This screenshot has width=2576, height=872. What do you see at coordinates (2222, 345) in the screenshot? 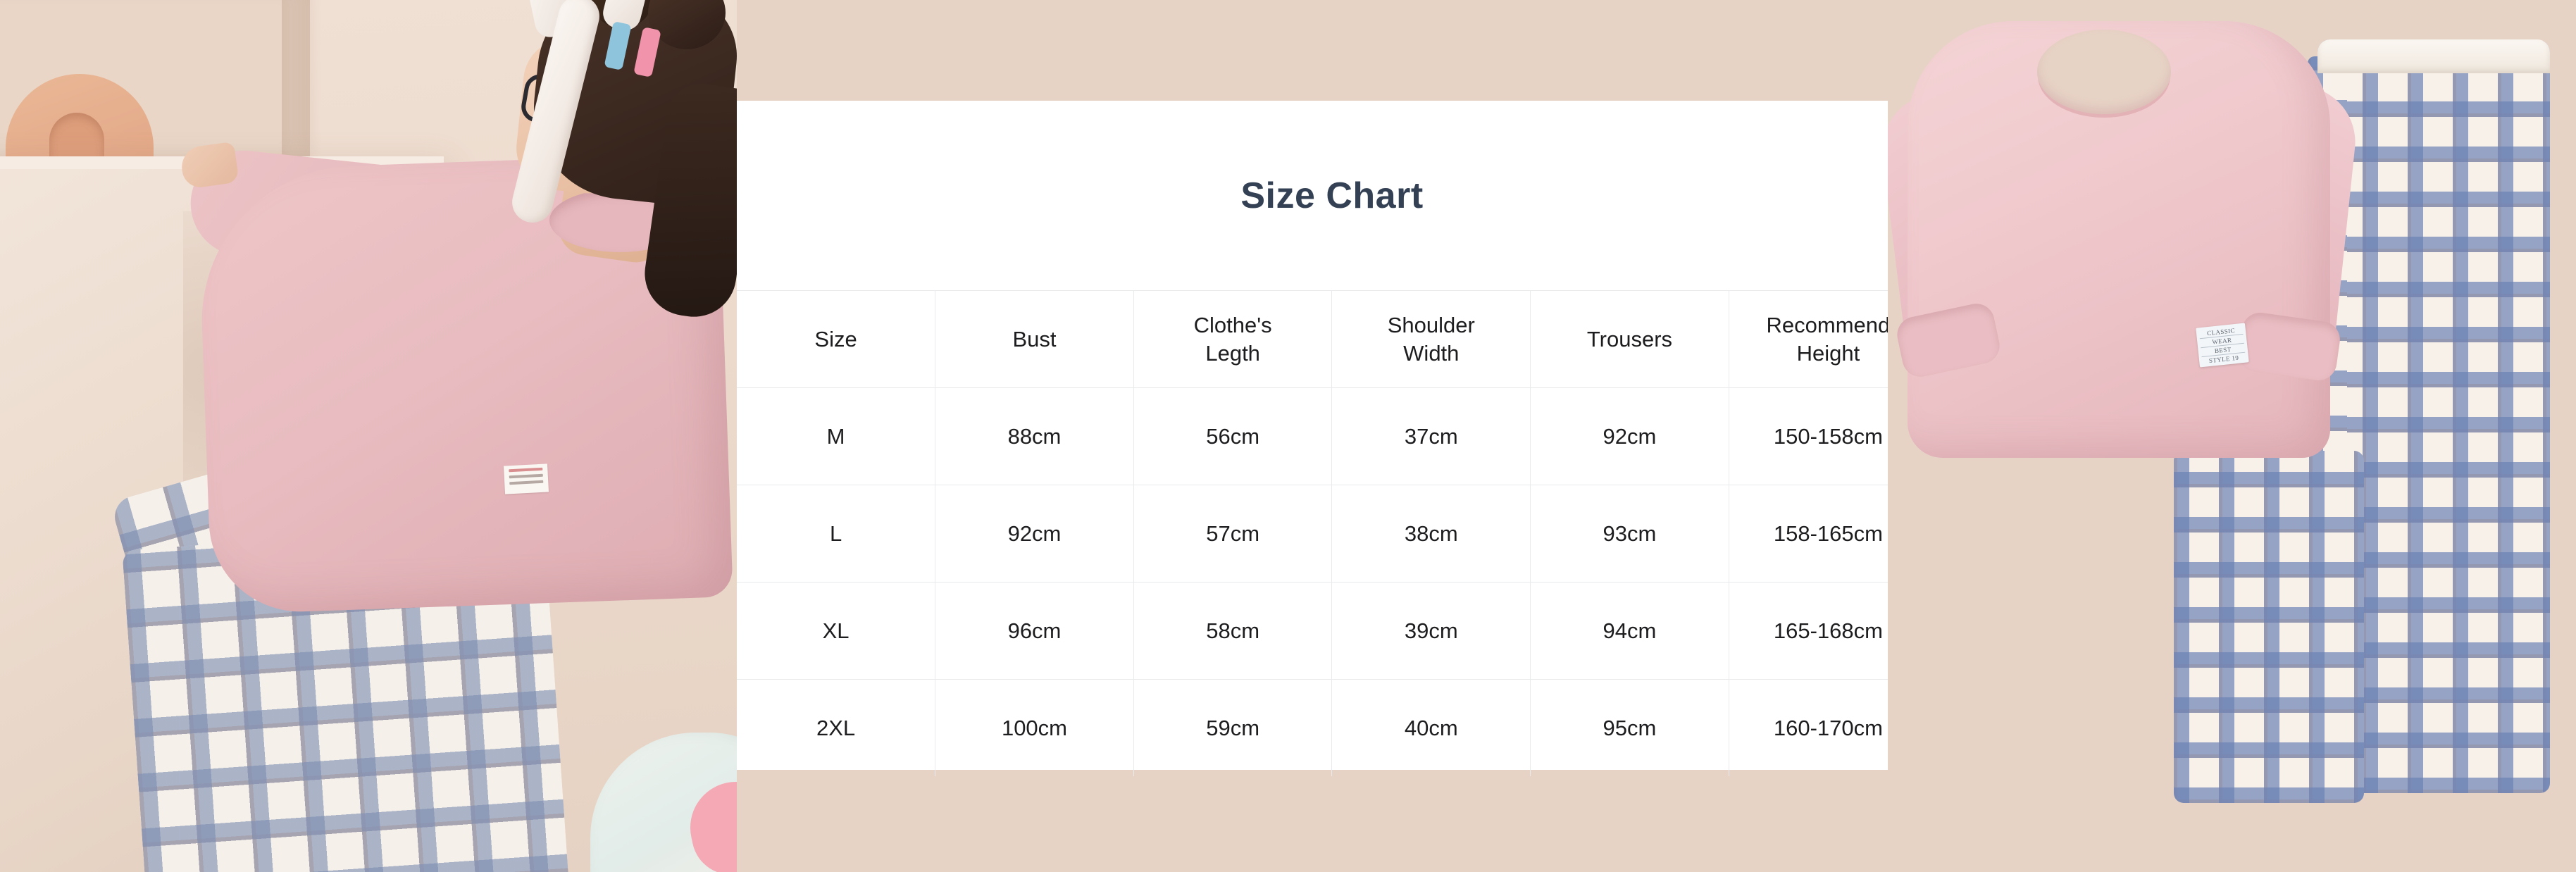
I see `garment-brand-label: CLASSIC WEAR BEST STYLE 19` at bounding box center [2222, 345].